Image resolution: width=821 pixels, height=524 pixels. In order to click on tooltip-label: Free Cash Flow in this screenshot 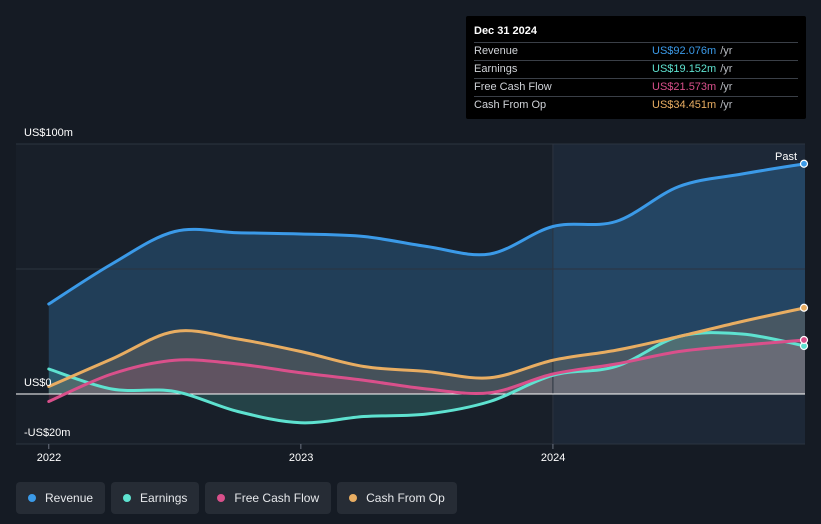, I will do `click(513, 87)`.